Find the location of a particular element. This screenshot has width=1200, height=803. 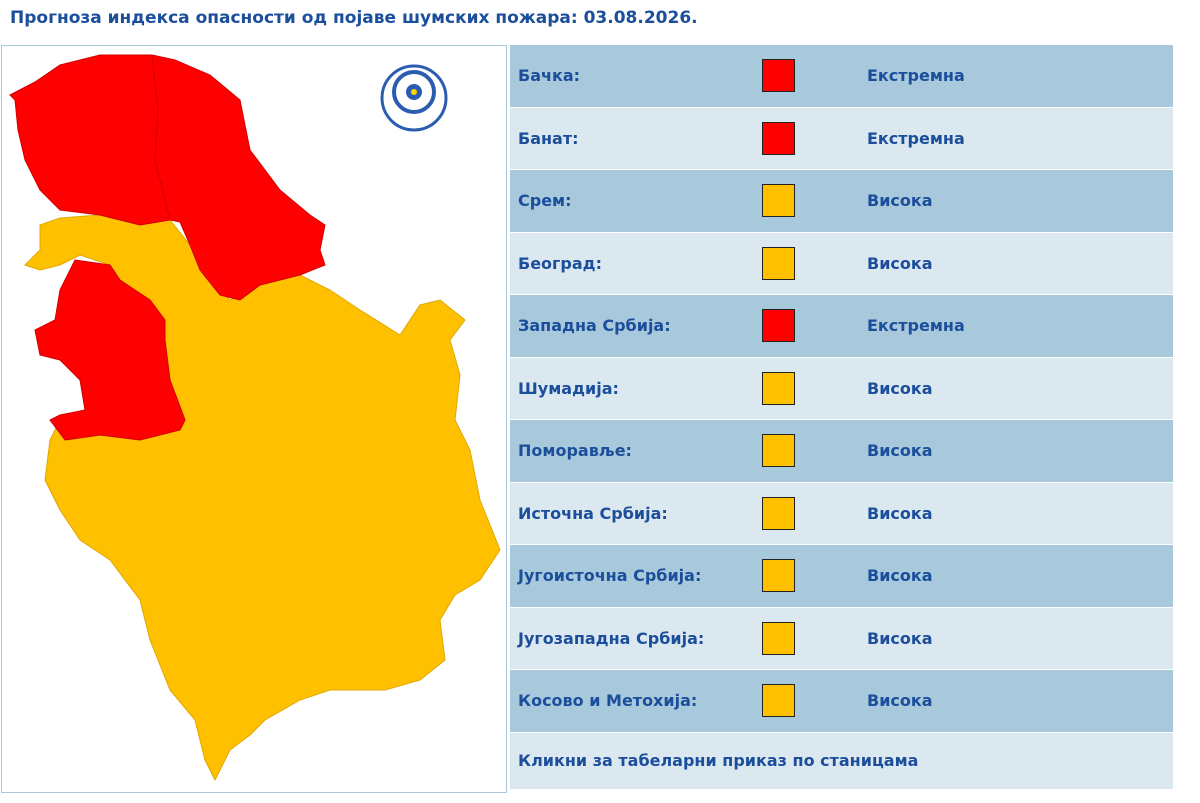

logo is located at coordinates (414, 98).